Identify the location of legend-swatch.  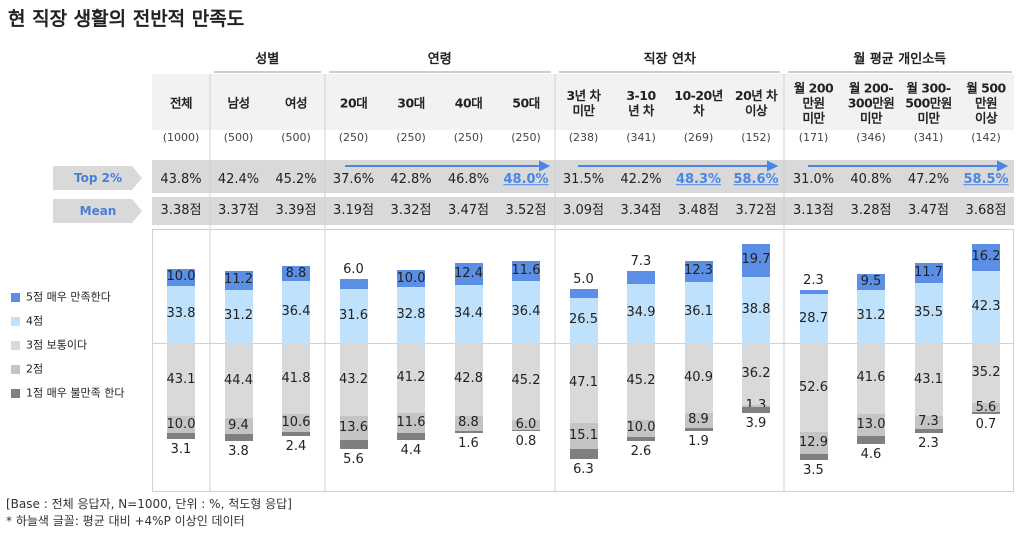
(15, 321).